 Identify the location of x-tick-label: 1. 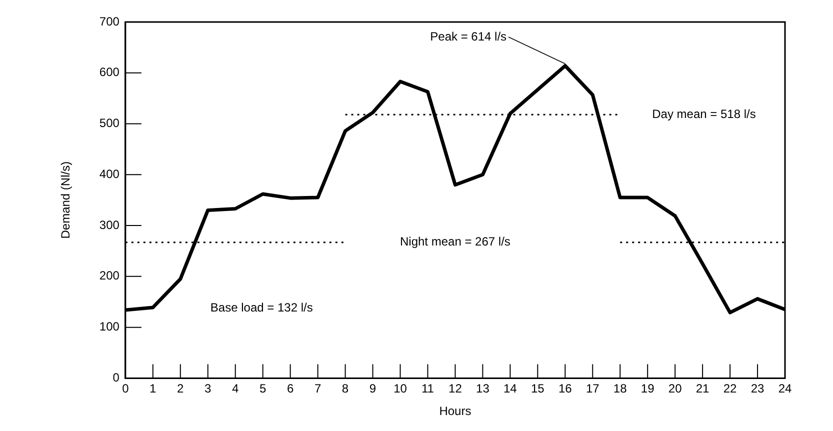
(153, 389).